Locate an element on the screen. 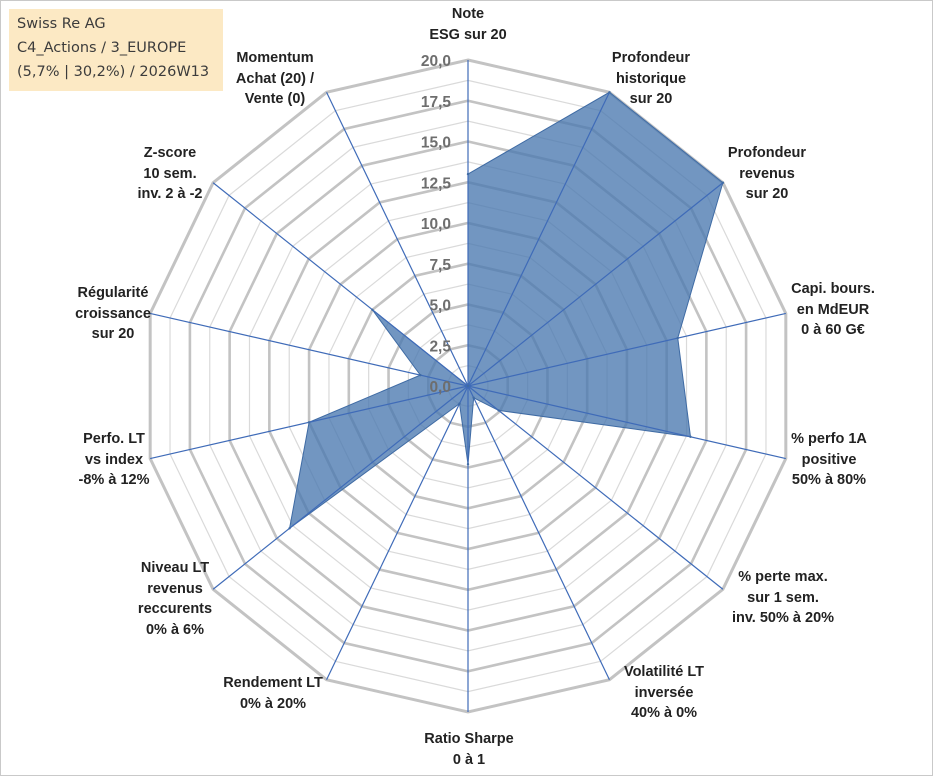 This screenshot has height=776, width=933. axis-label-line: Achat (20) / is located at coordinates (275, 78).